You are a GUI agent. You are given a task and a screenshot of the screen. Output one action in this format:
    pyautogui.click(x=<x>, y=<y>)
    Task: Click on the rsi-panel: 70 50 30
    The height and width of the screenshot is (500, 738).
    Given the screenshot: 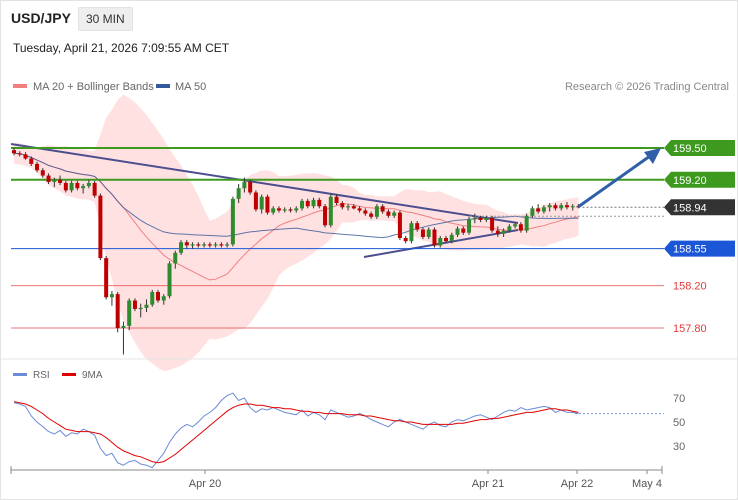 What is the action you would take?
    pyautogui.click(x=349, y=430)
    